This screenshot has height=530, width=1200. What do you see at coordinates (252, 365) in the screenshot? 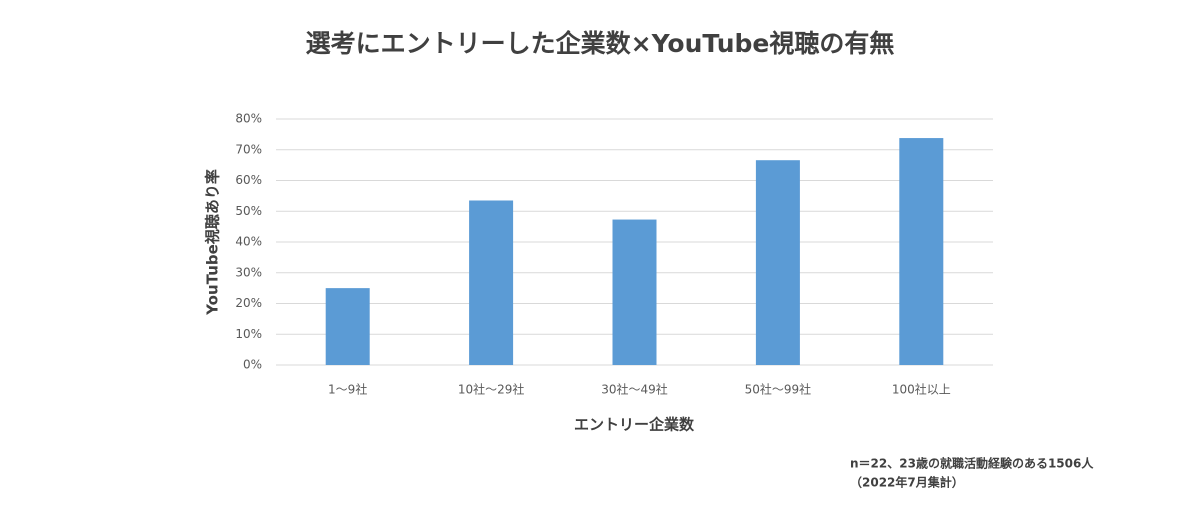
I see `y-tick-label: 0%` at bounding box center [252, 365].